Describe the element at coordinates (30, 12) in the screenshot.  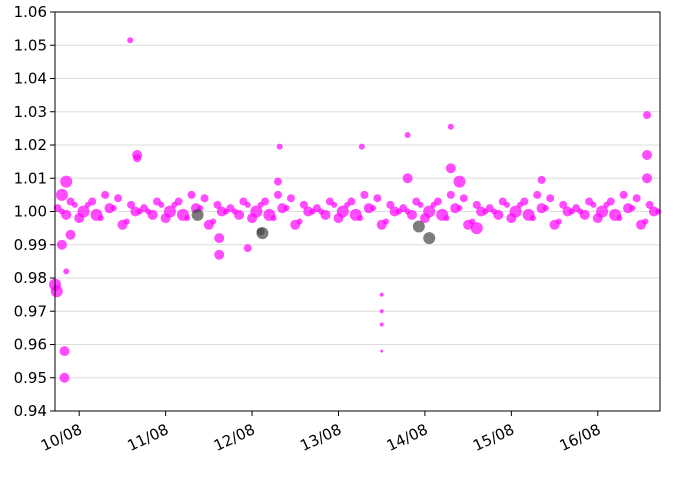
I see `y-tick-label: 1.06` at that location.